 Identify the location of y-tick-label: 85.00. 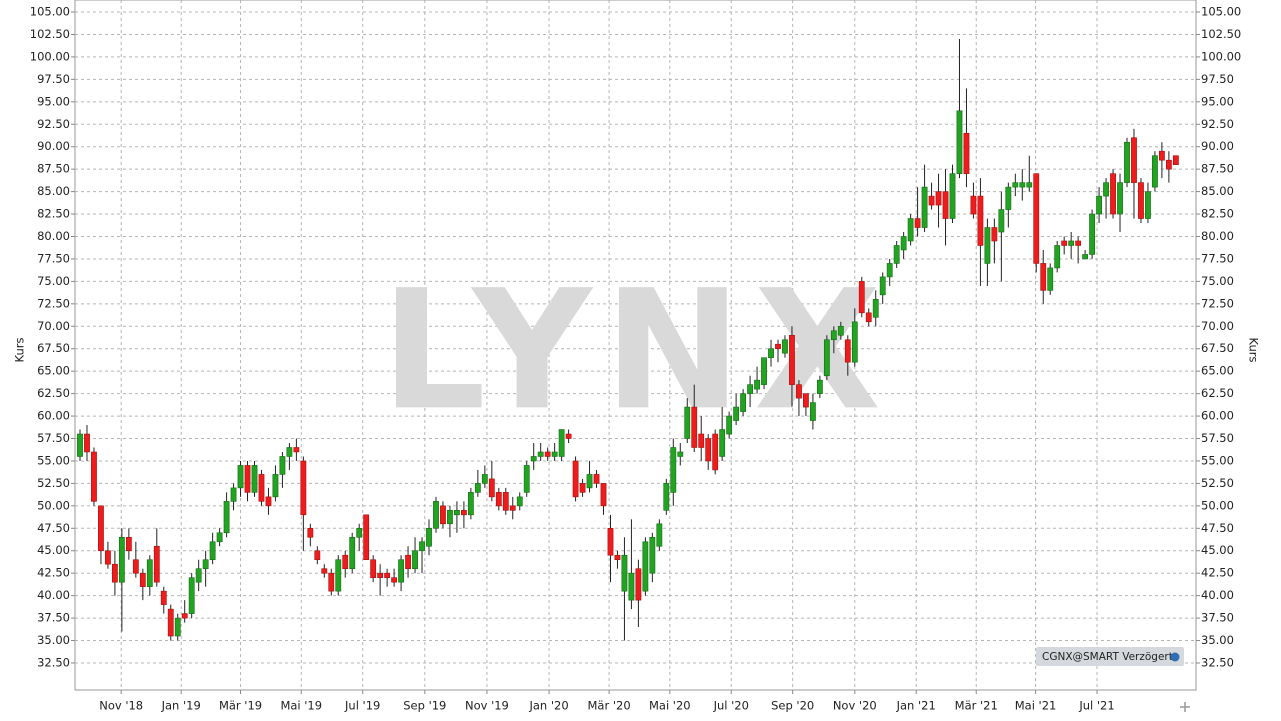
(53, 191).